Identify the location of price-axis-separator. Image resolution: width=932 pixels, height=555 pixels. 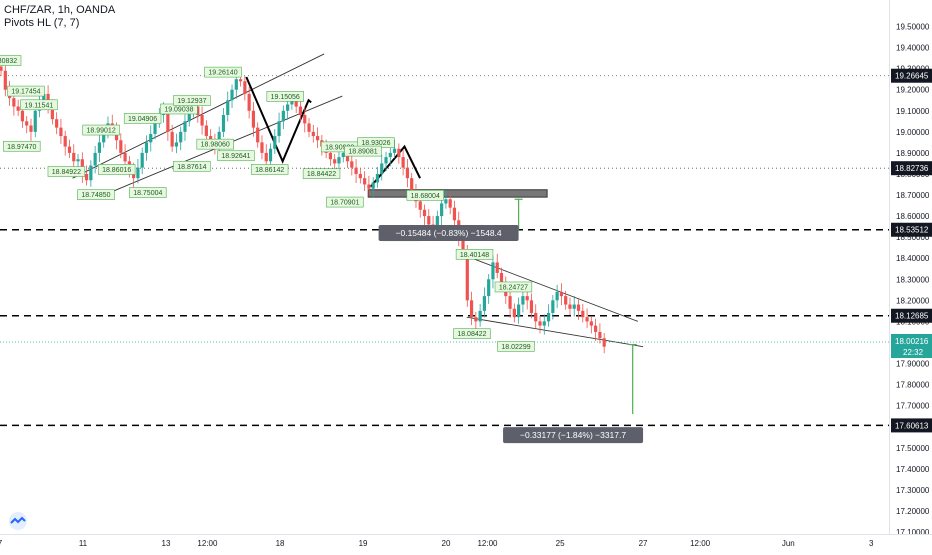
(889, 267).